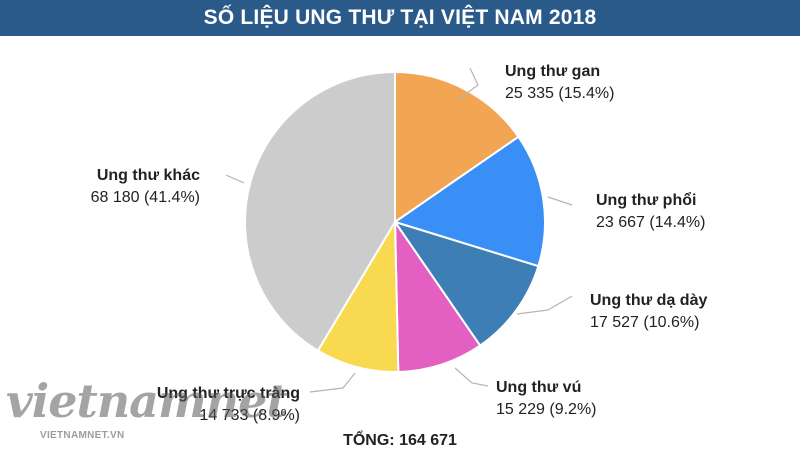 The height and width of the screenshot is (450, 800). I want to click on slice-value-label: 23 667 (14.4%), so click(650, 222).